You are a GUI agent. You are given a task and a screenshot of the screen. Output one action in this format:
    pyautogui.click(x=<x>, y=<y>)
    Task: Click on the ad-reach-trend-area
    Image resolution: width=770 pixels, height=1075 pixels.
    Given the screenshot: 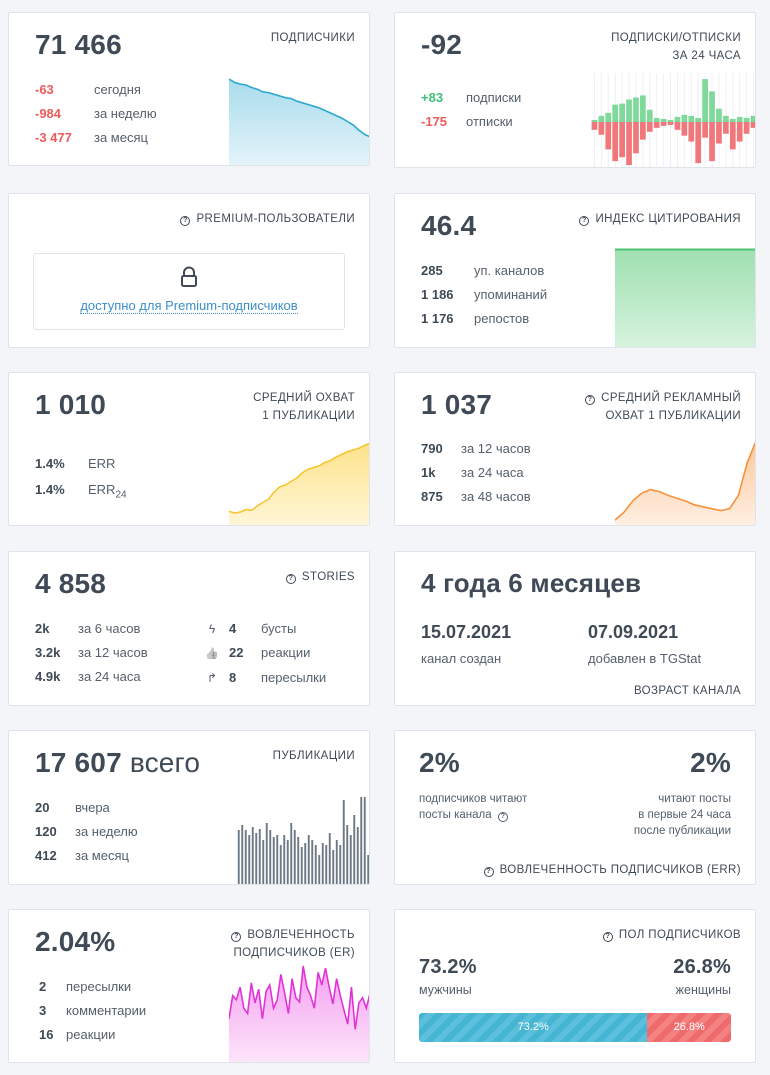 What is the action you would take?
    pyautogui.click(x=685, y=484)
    